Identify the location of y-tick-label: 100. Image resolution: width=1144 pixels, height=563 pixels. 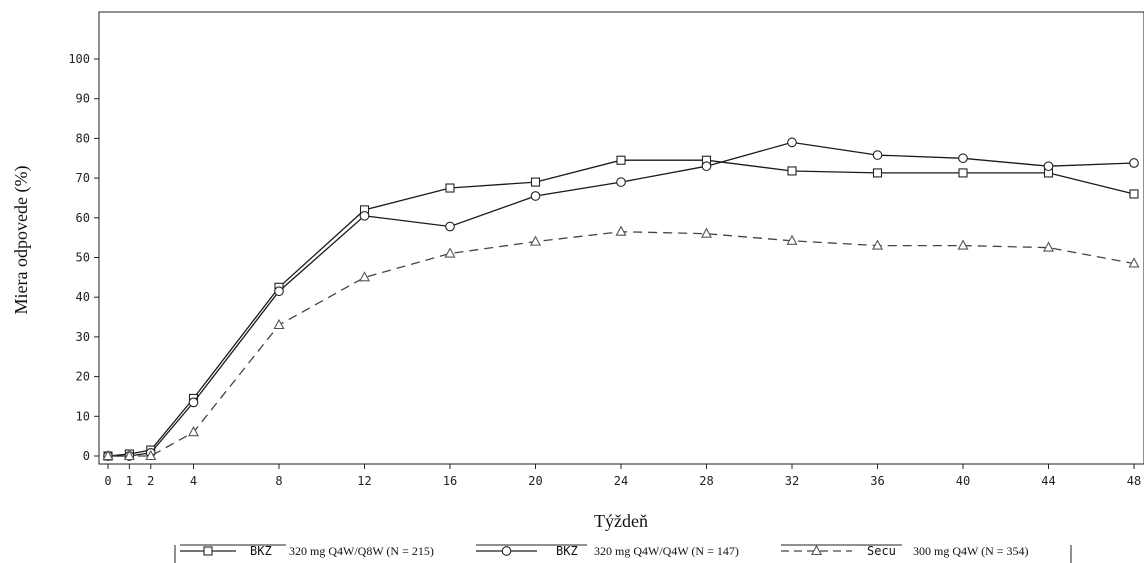
(79, 59).